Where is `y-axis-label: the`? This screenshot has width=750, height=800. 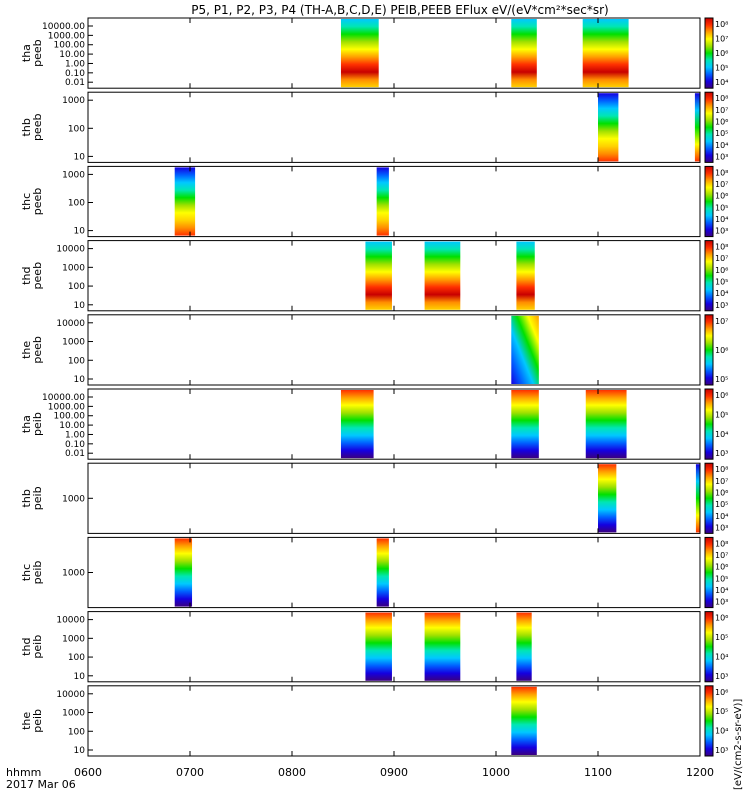
y-axis-label: the is located at coordinates (26, 721).